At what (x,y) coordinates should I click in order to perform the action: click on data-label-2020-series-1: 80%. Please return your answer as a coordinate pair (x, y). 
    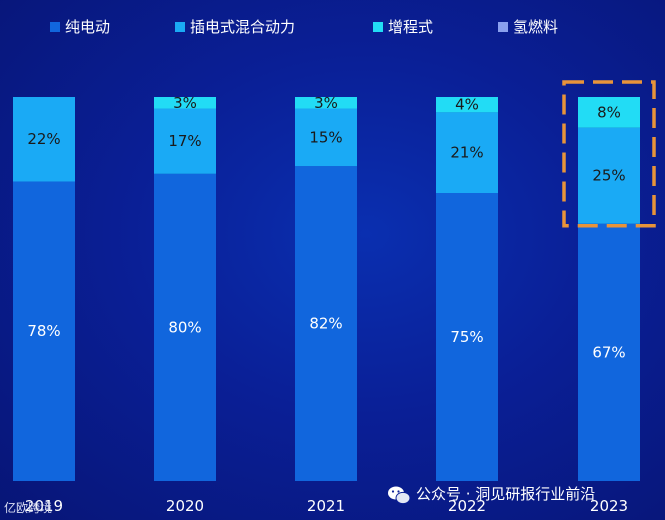
    Looking at the image, I should click on (184, 327).